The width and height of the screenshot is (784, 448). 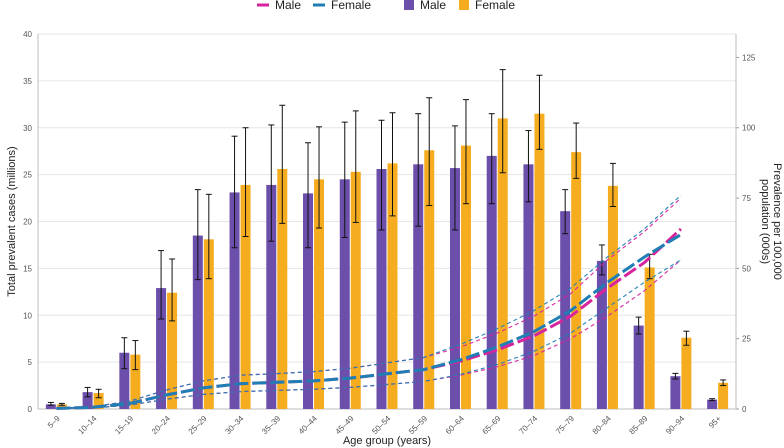 What do you see at coordinates (765, 221) in the screenshot?
I see `y2-axis-title-line2: population (000s)` at bounding box center [765, 221].